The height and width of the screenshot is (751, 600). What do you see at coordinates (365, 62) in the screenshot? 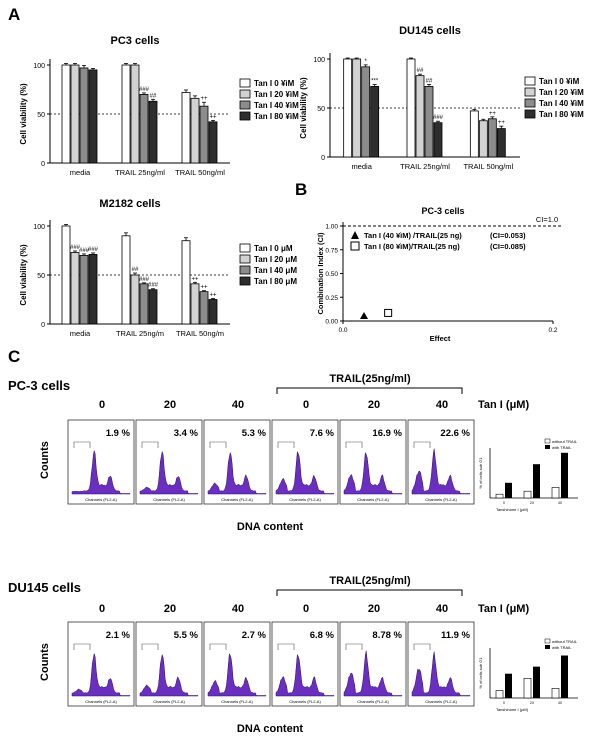
I see `significance-mark: *` at bounding box center [365, 62].